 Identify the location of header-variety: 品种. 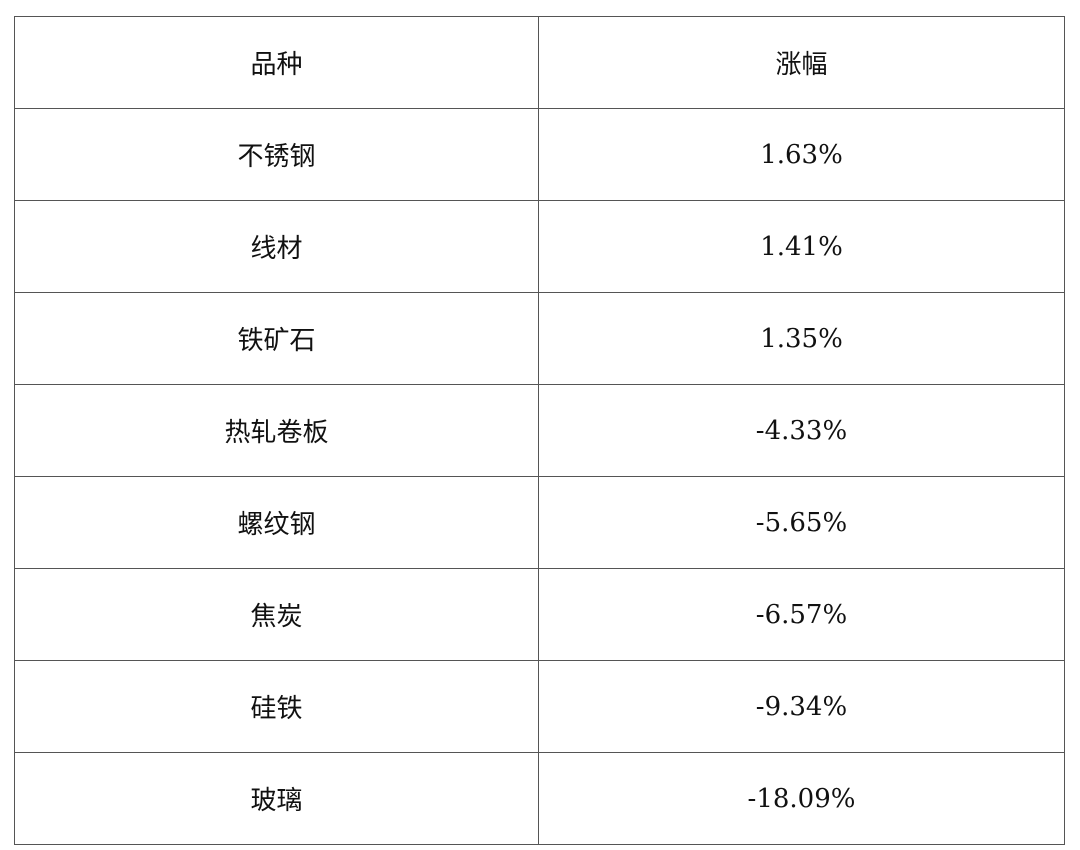
(276, 62).